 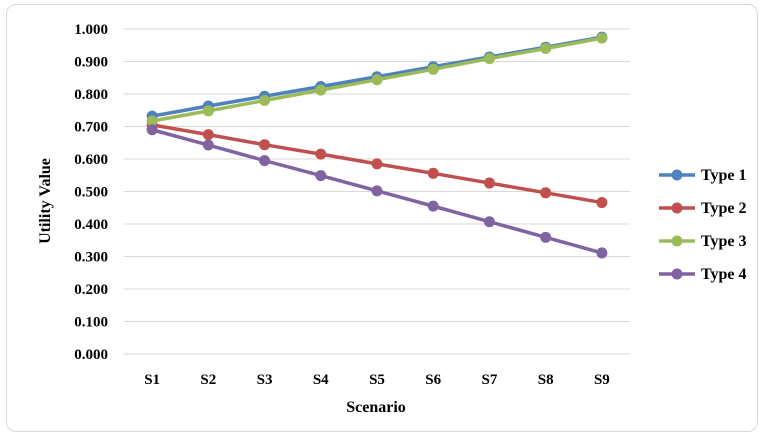 I want to click on y-tick-label: 0.800, so click(x=91, y=95).